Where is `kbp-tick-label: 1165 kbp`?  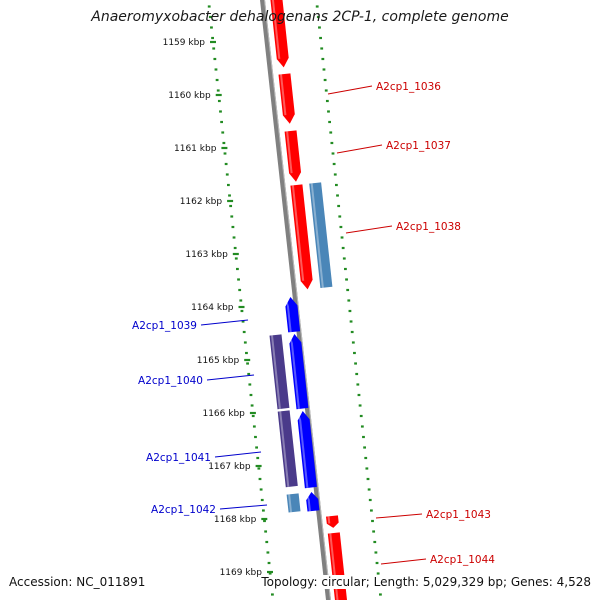 kbp-tick-label: 1165 kbp is located at coordinates (218, 361).